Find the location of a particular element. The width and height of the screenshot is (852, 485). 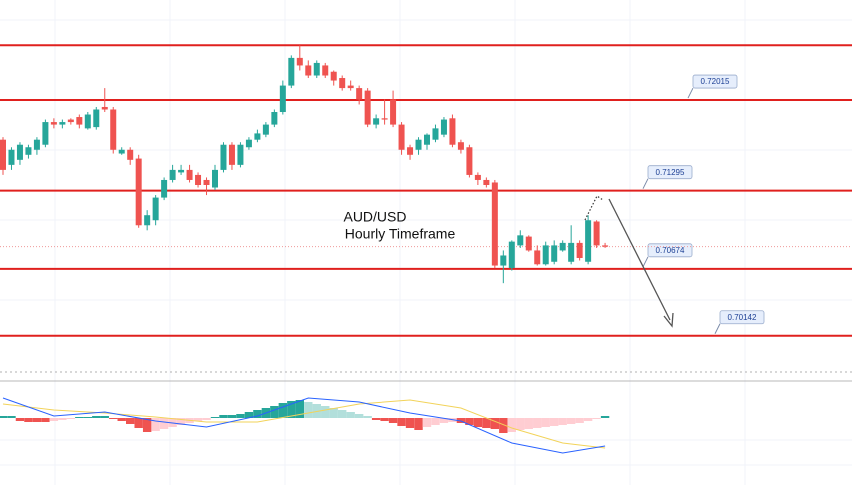

macd-line is located at coordinates (304, 425).